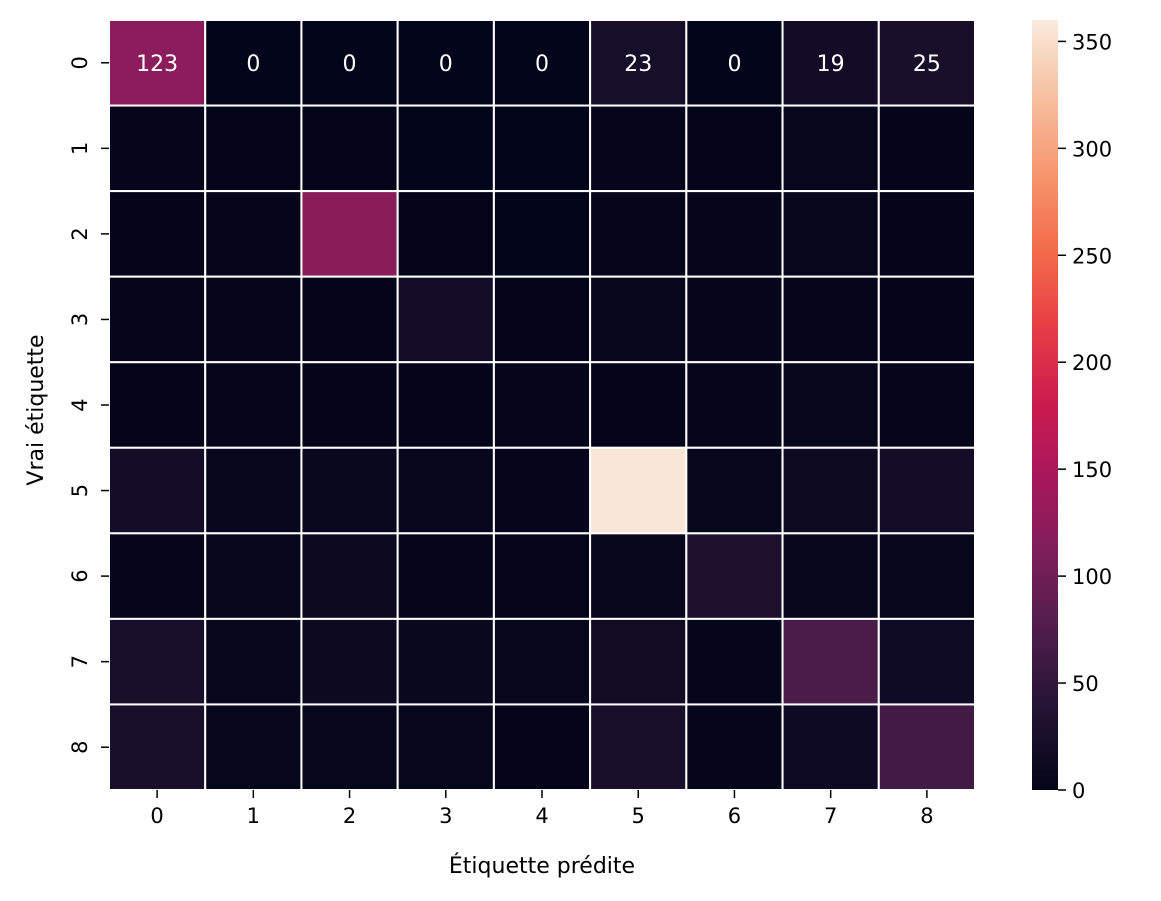 The height and width of the screenshot is (901, 1161). What do you see at coordinates (1078, 791) in the screenshot?
I see `colorbar-tick-label: 0` at bounding box center [1078, 791].